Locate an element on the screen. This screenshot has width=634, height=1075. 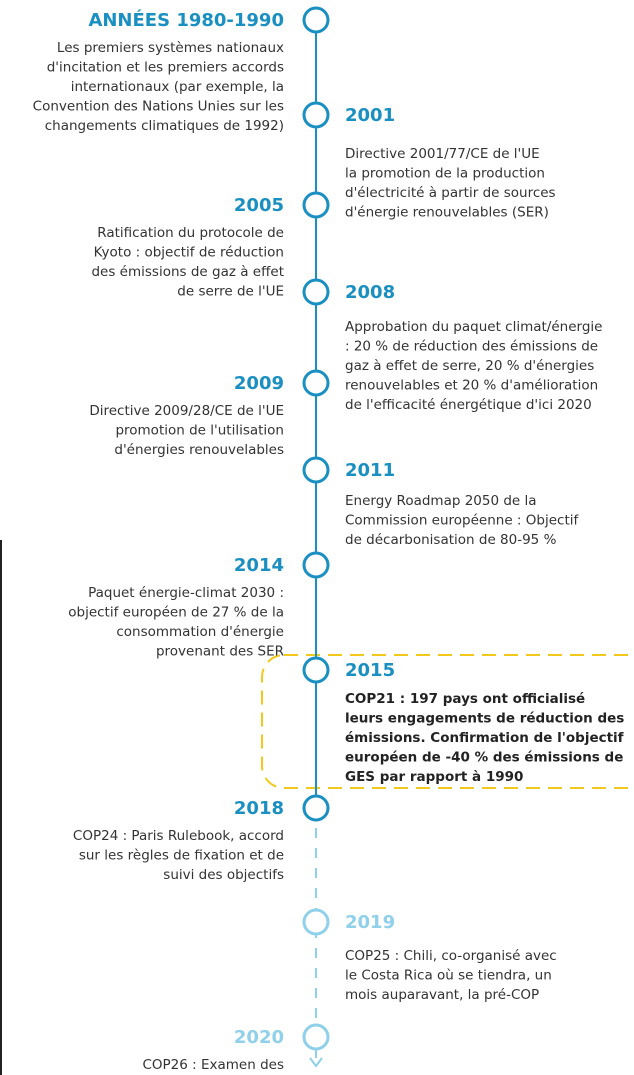
event-text: gaz à effet de serre, 20 % d'énergies is located at coordinates (469, 366).